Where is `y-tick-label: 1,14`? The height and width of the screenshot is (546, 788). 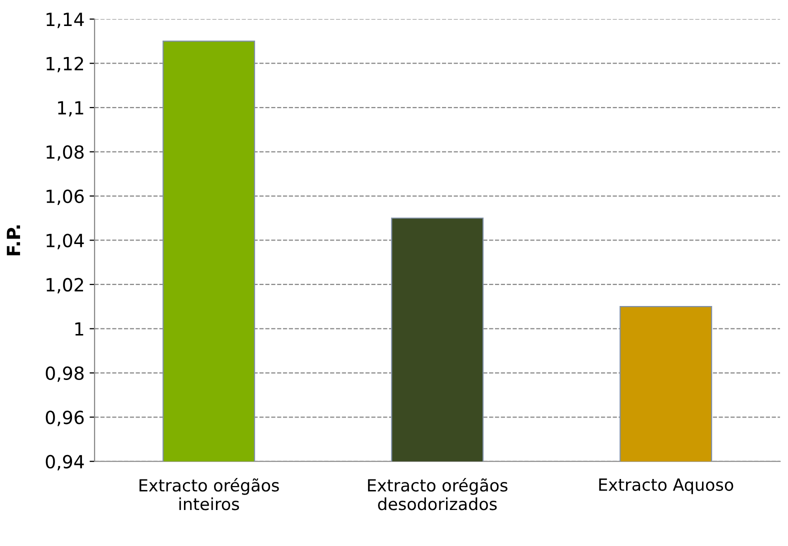 y-tick-label: 1,14 is located at coordinates (65, 20).